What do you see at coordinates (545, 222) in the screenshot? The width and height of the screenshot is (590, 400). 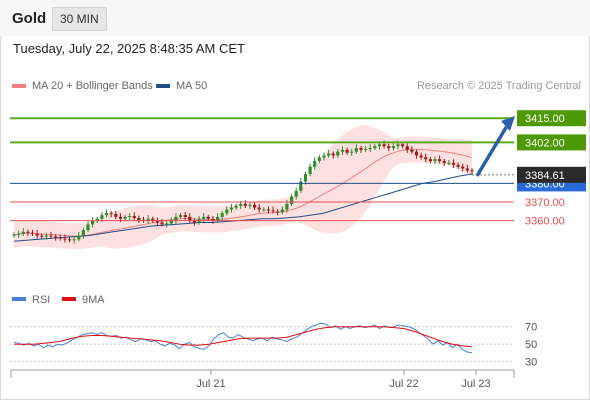 I see `level-label-4: 3360.00` at bounding box center [545, 222].